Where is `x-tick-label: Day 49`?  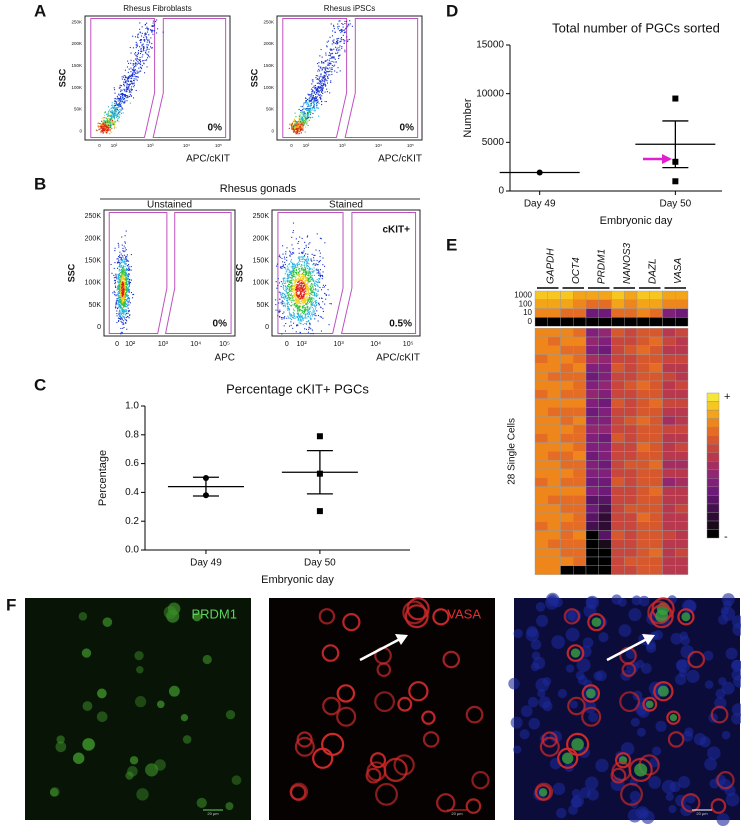
x-tick-label: Day 49 is located at coordinates (206, 563).